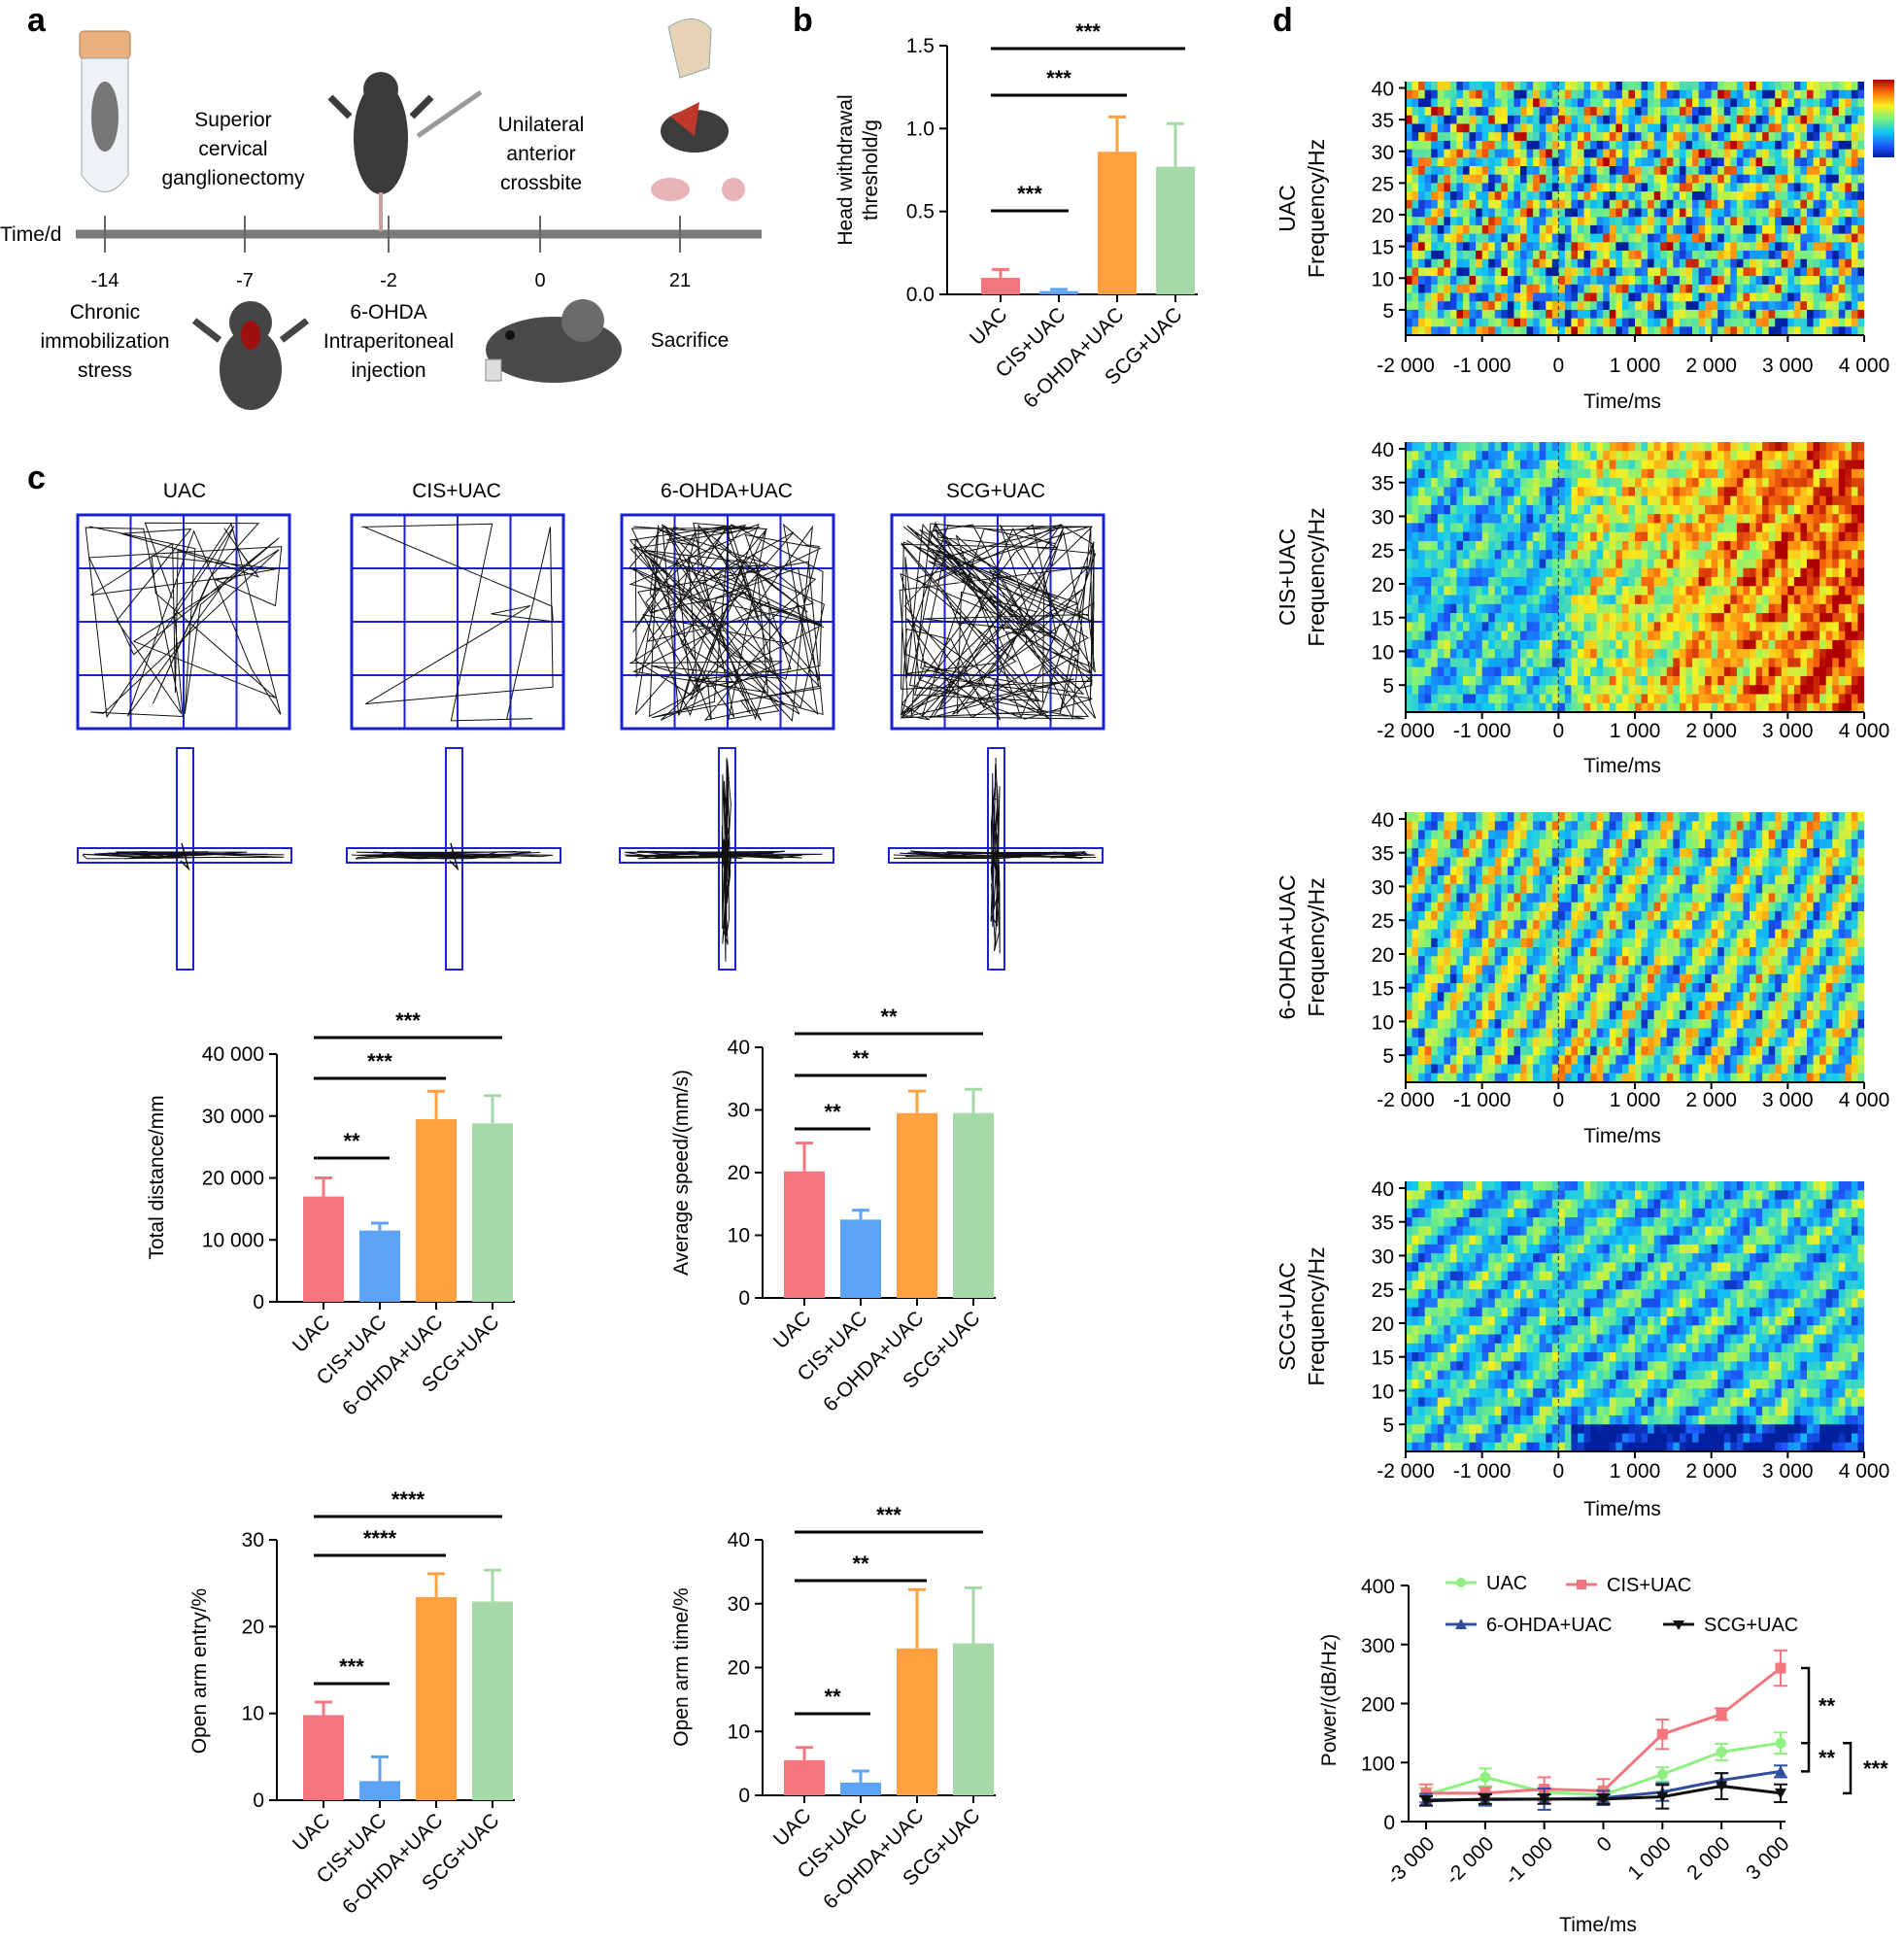 The image size is (1904, 1943). What do you see at coordinates (871, 170) in the screenshot?
I see `y-axis-label-line2: threshold/g` at bounding box center [871, 170].